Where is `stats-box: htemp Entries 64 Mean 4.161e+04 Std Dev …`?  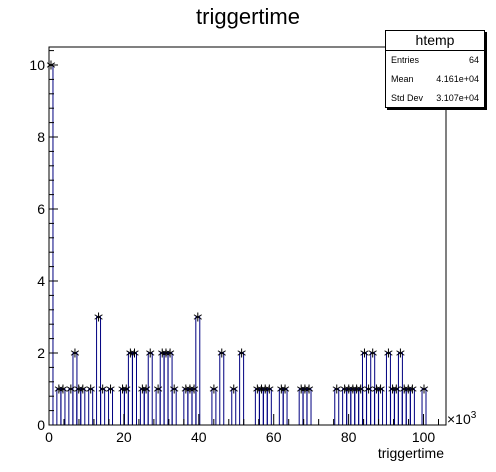
stats-box: htemp Entries 64 Mean 4.161e+04 Std Dev … is located at coordinates (435, 69).